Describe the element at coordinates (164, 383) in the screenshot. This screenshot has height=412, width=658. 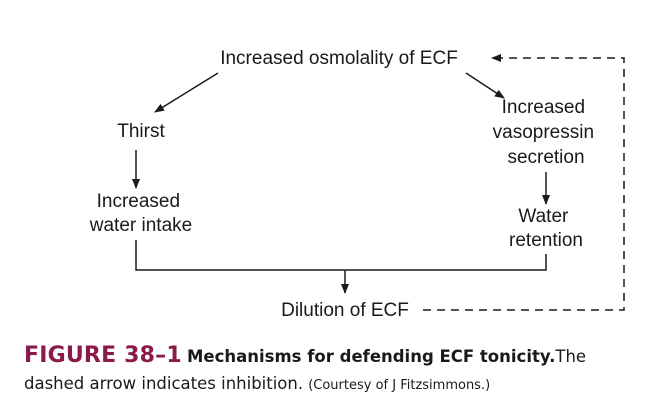
I see `figure-text-part-2: dashed arrow indicates inhibition.` at that location.